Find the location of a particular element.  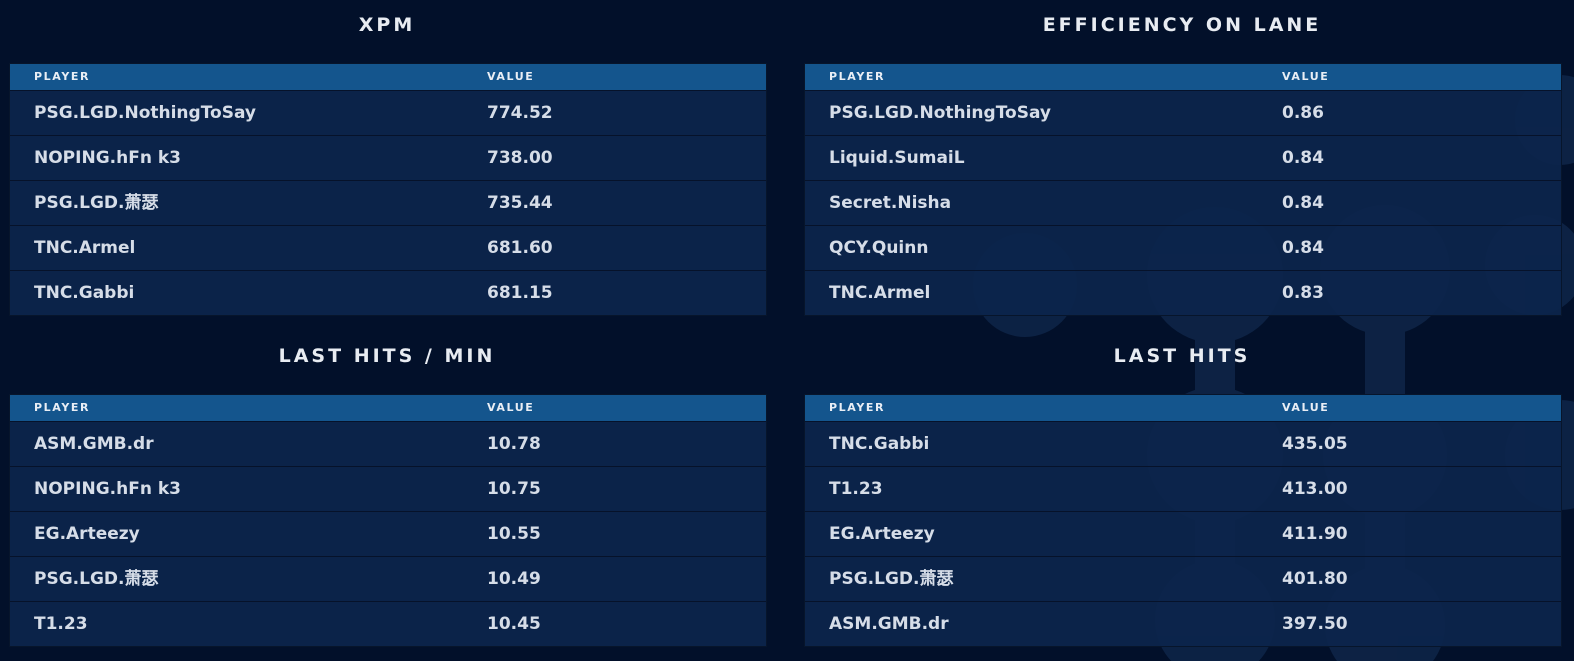

stat-value: 435.05 is located at coordinates (1315, 444).